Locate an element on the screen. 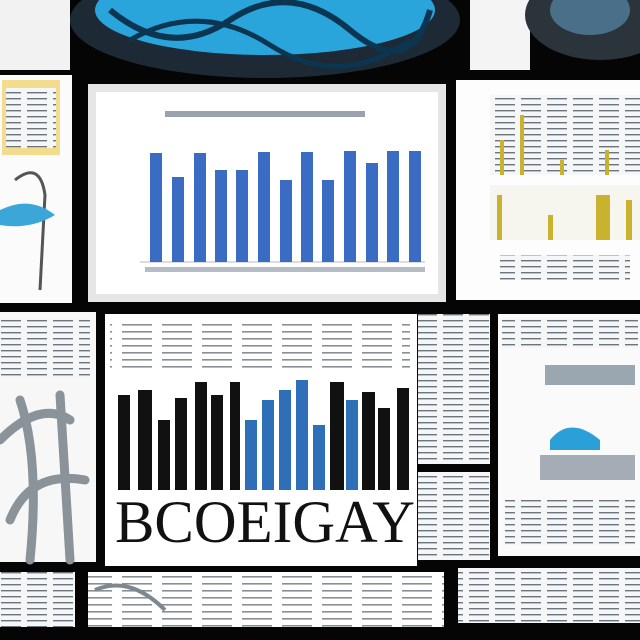 This screenshot has height=640, width=640. right-chart-panel is located at coordinates (548, 190).